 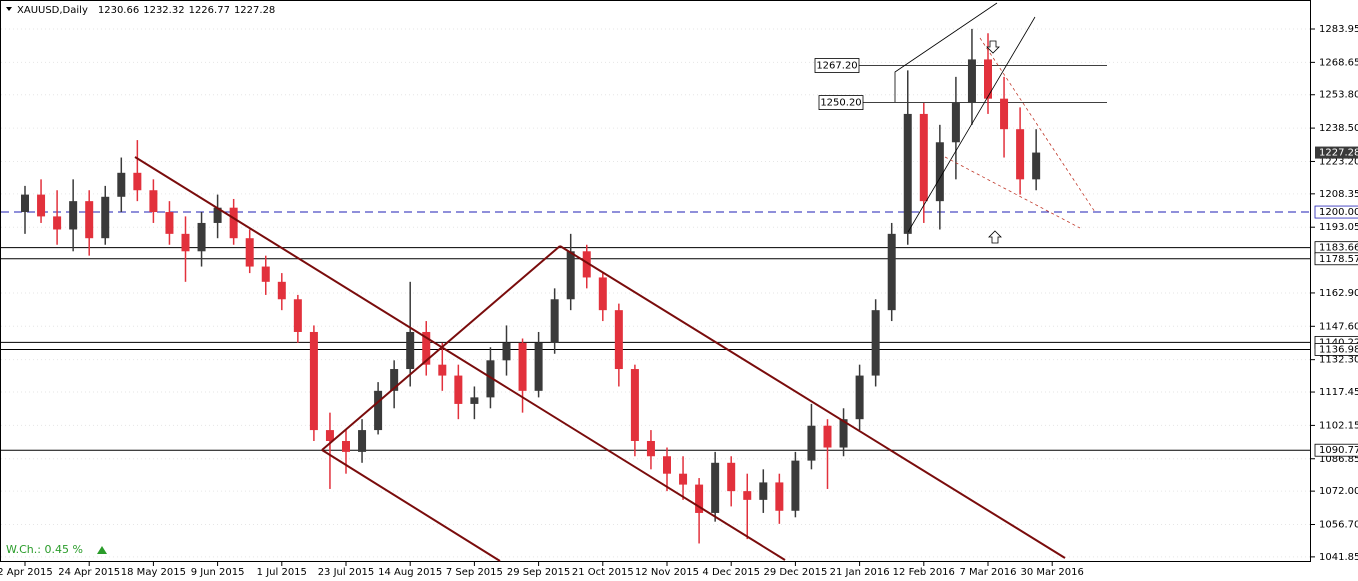 I want to click on y-tick-label: 1223.20, so click(x=1338, y=161).